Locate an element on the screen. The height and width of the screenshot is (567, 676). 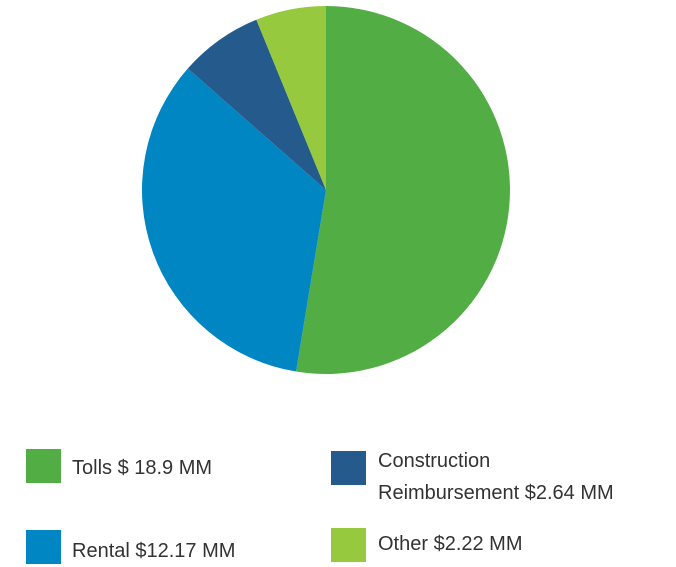
legend-label: Rental $12.17 MM is located at coordinates (154, 551).